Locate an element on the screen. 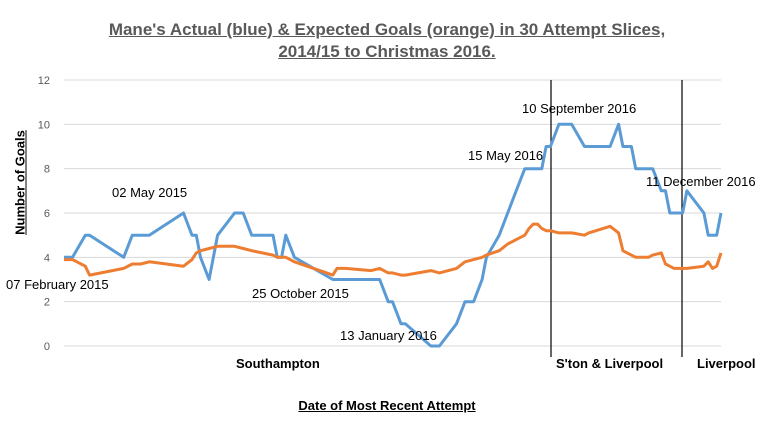 This screenshot has width=774, height=429. y-tick-label: 0 is located at coordinates (47, 347).